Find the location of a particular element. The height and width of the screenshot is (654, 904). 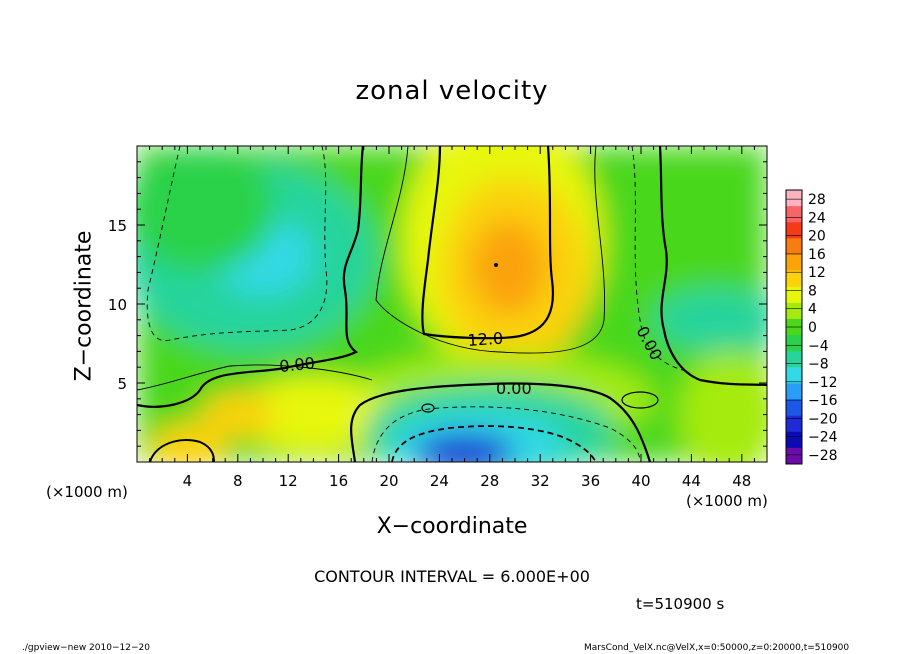

colorbar-tick-label: 16 is located at coordinates (817, 255).